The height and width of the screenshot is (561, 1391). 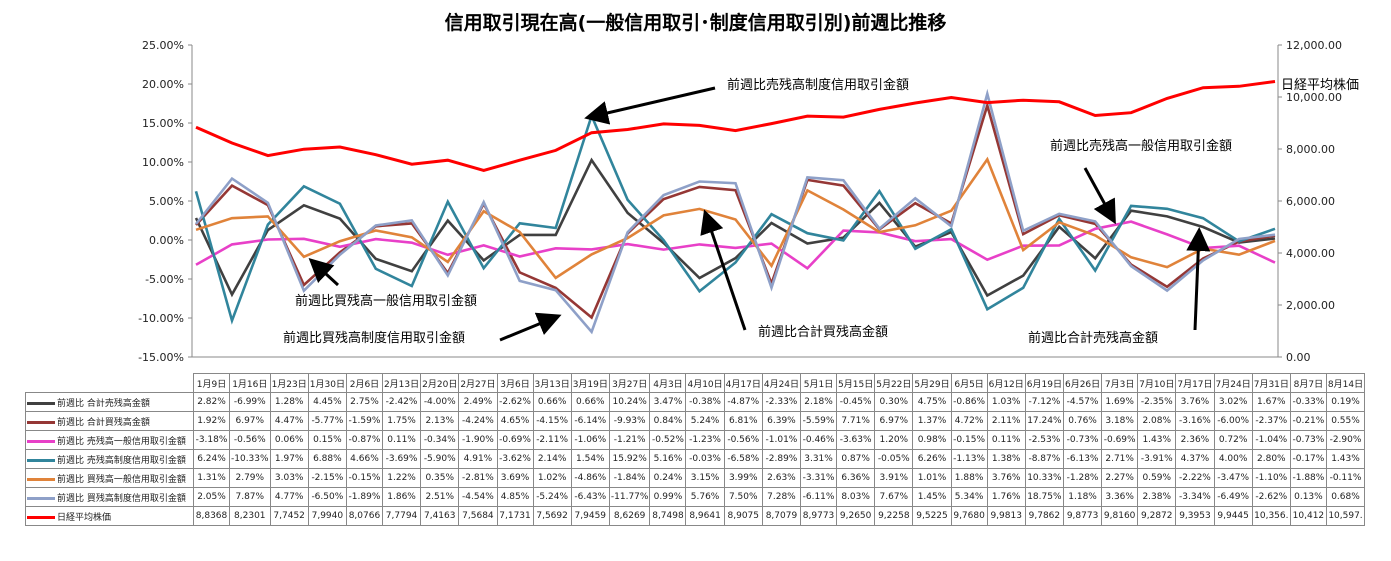 What do you see at coordinates (1120, 402) in the screenshot?
I see `table-value-cell: 1.69%` at bounding box center [1120, 402].